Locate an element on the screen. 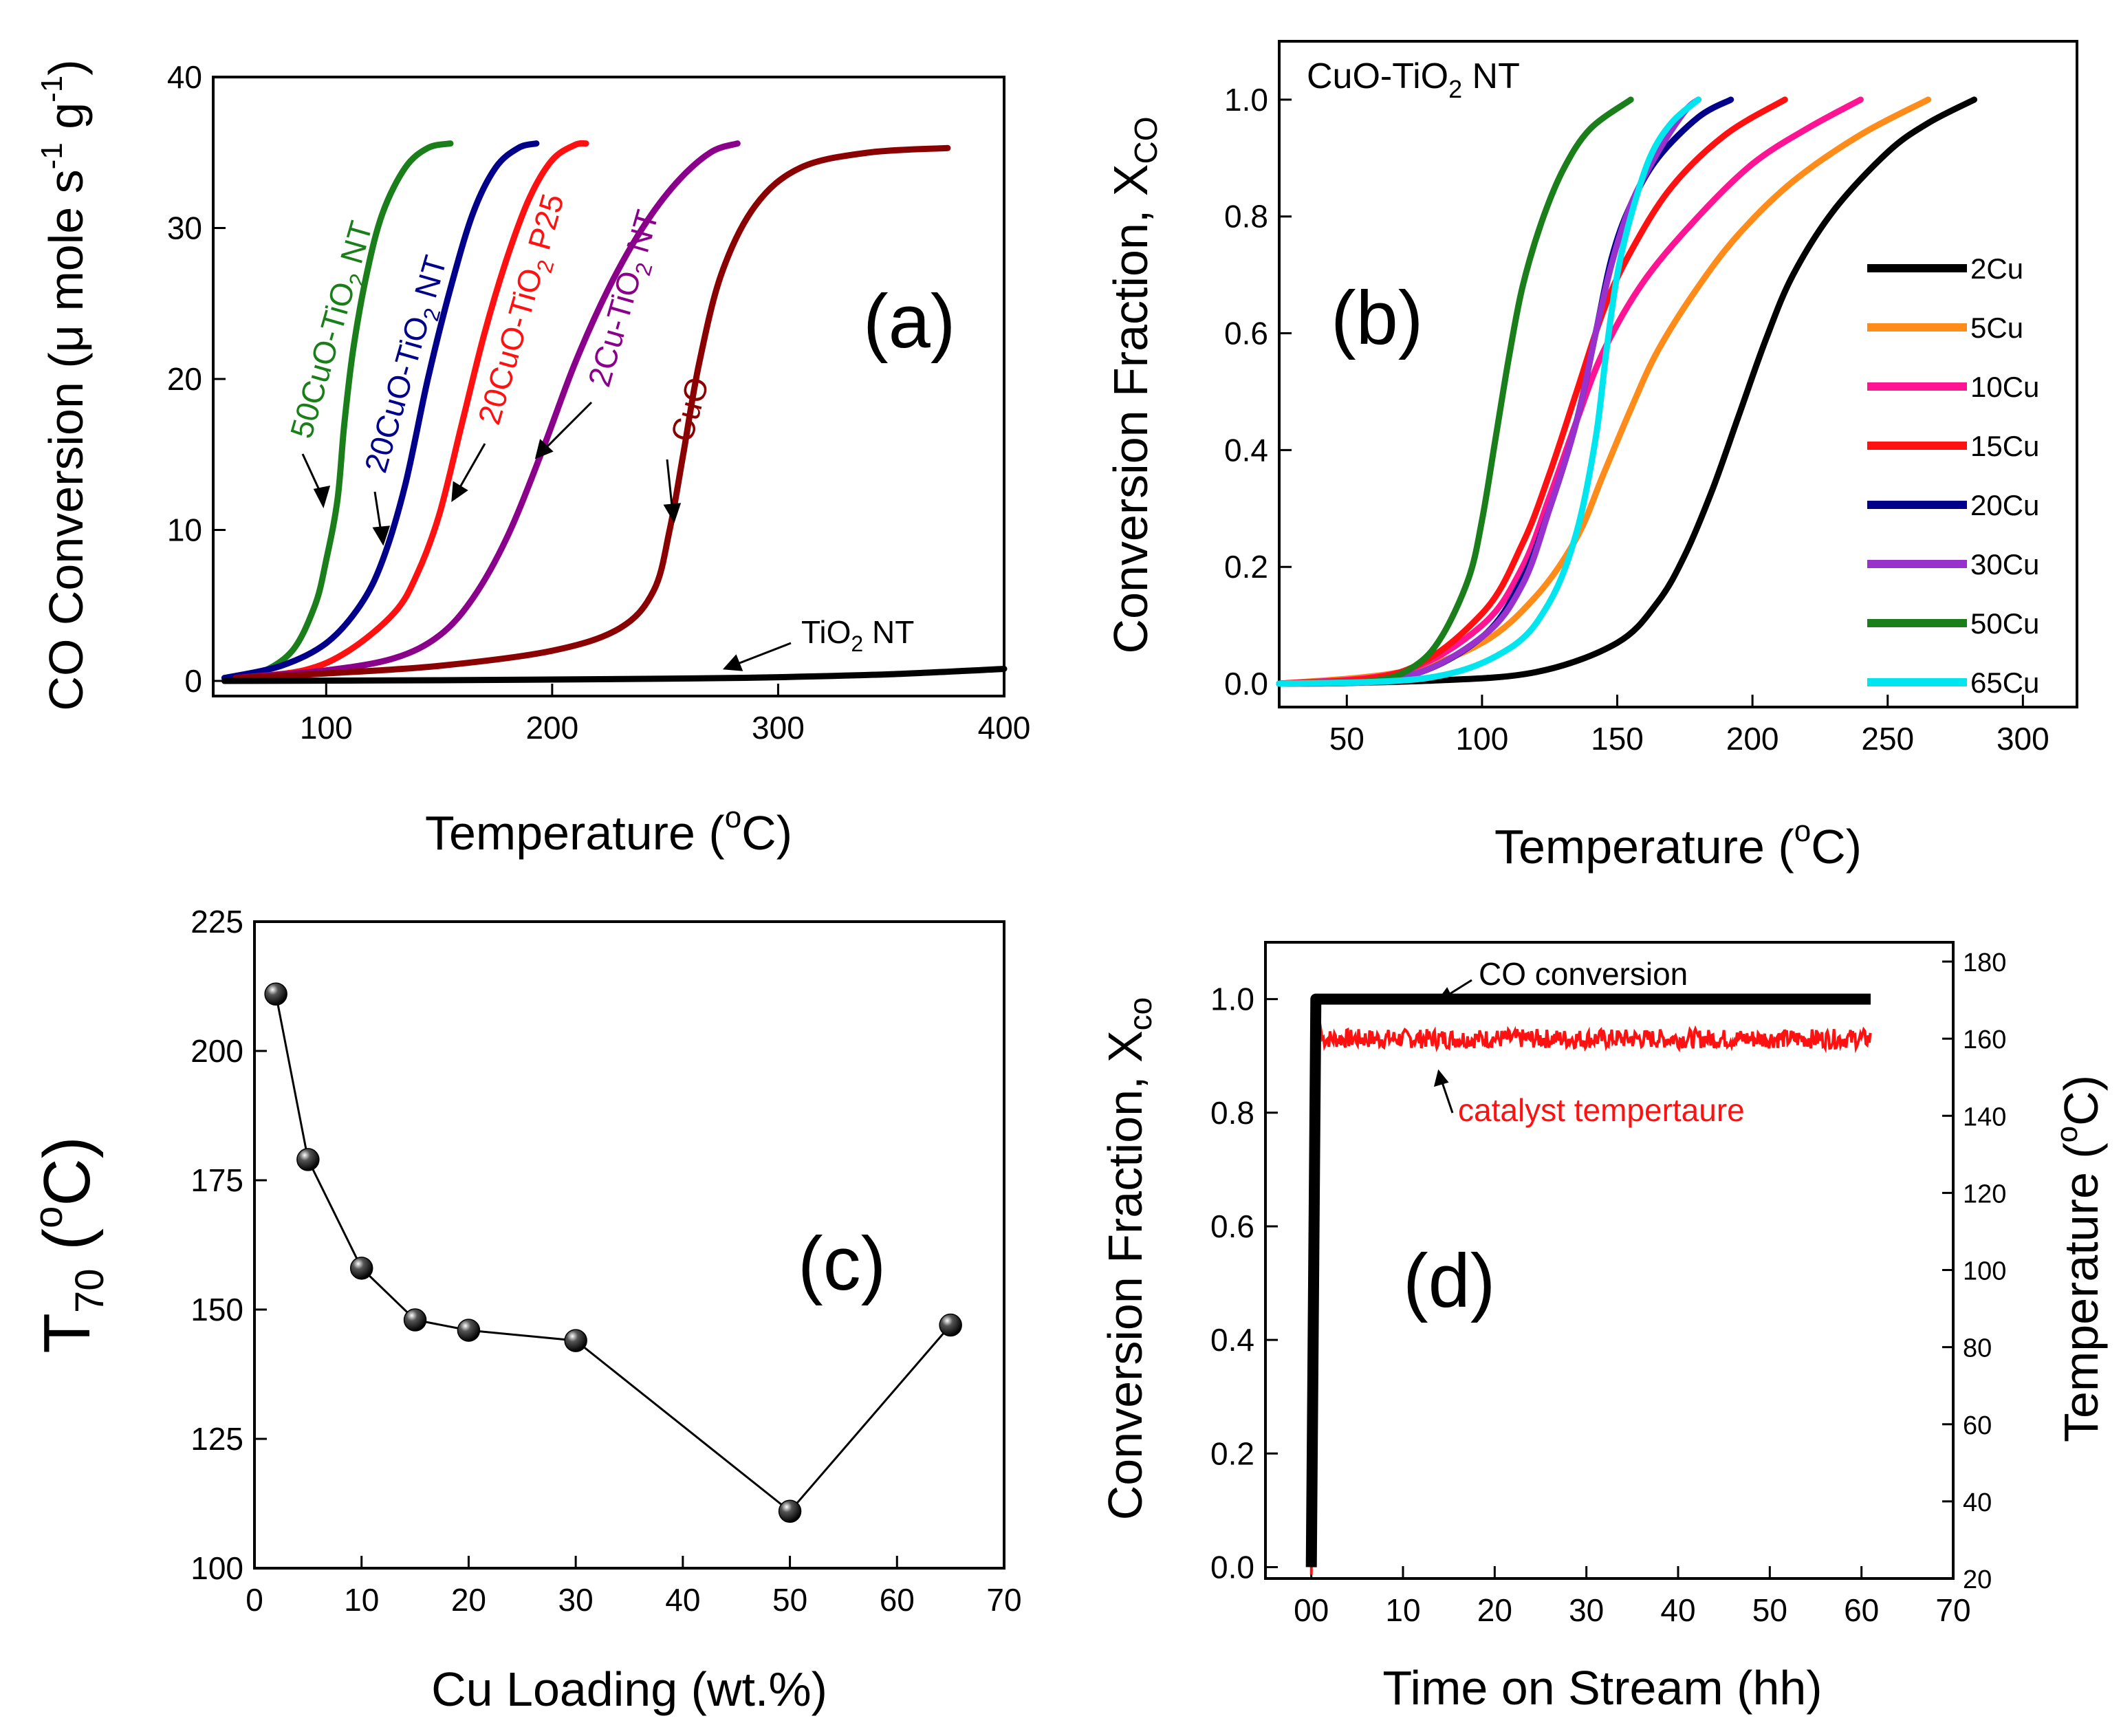 Image resolution: width=2121 pixels, height=1736 pixels. panel-a-y-ticks: 0 10 20 30 40 is located at coordinates (196, 379).